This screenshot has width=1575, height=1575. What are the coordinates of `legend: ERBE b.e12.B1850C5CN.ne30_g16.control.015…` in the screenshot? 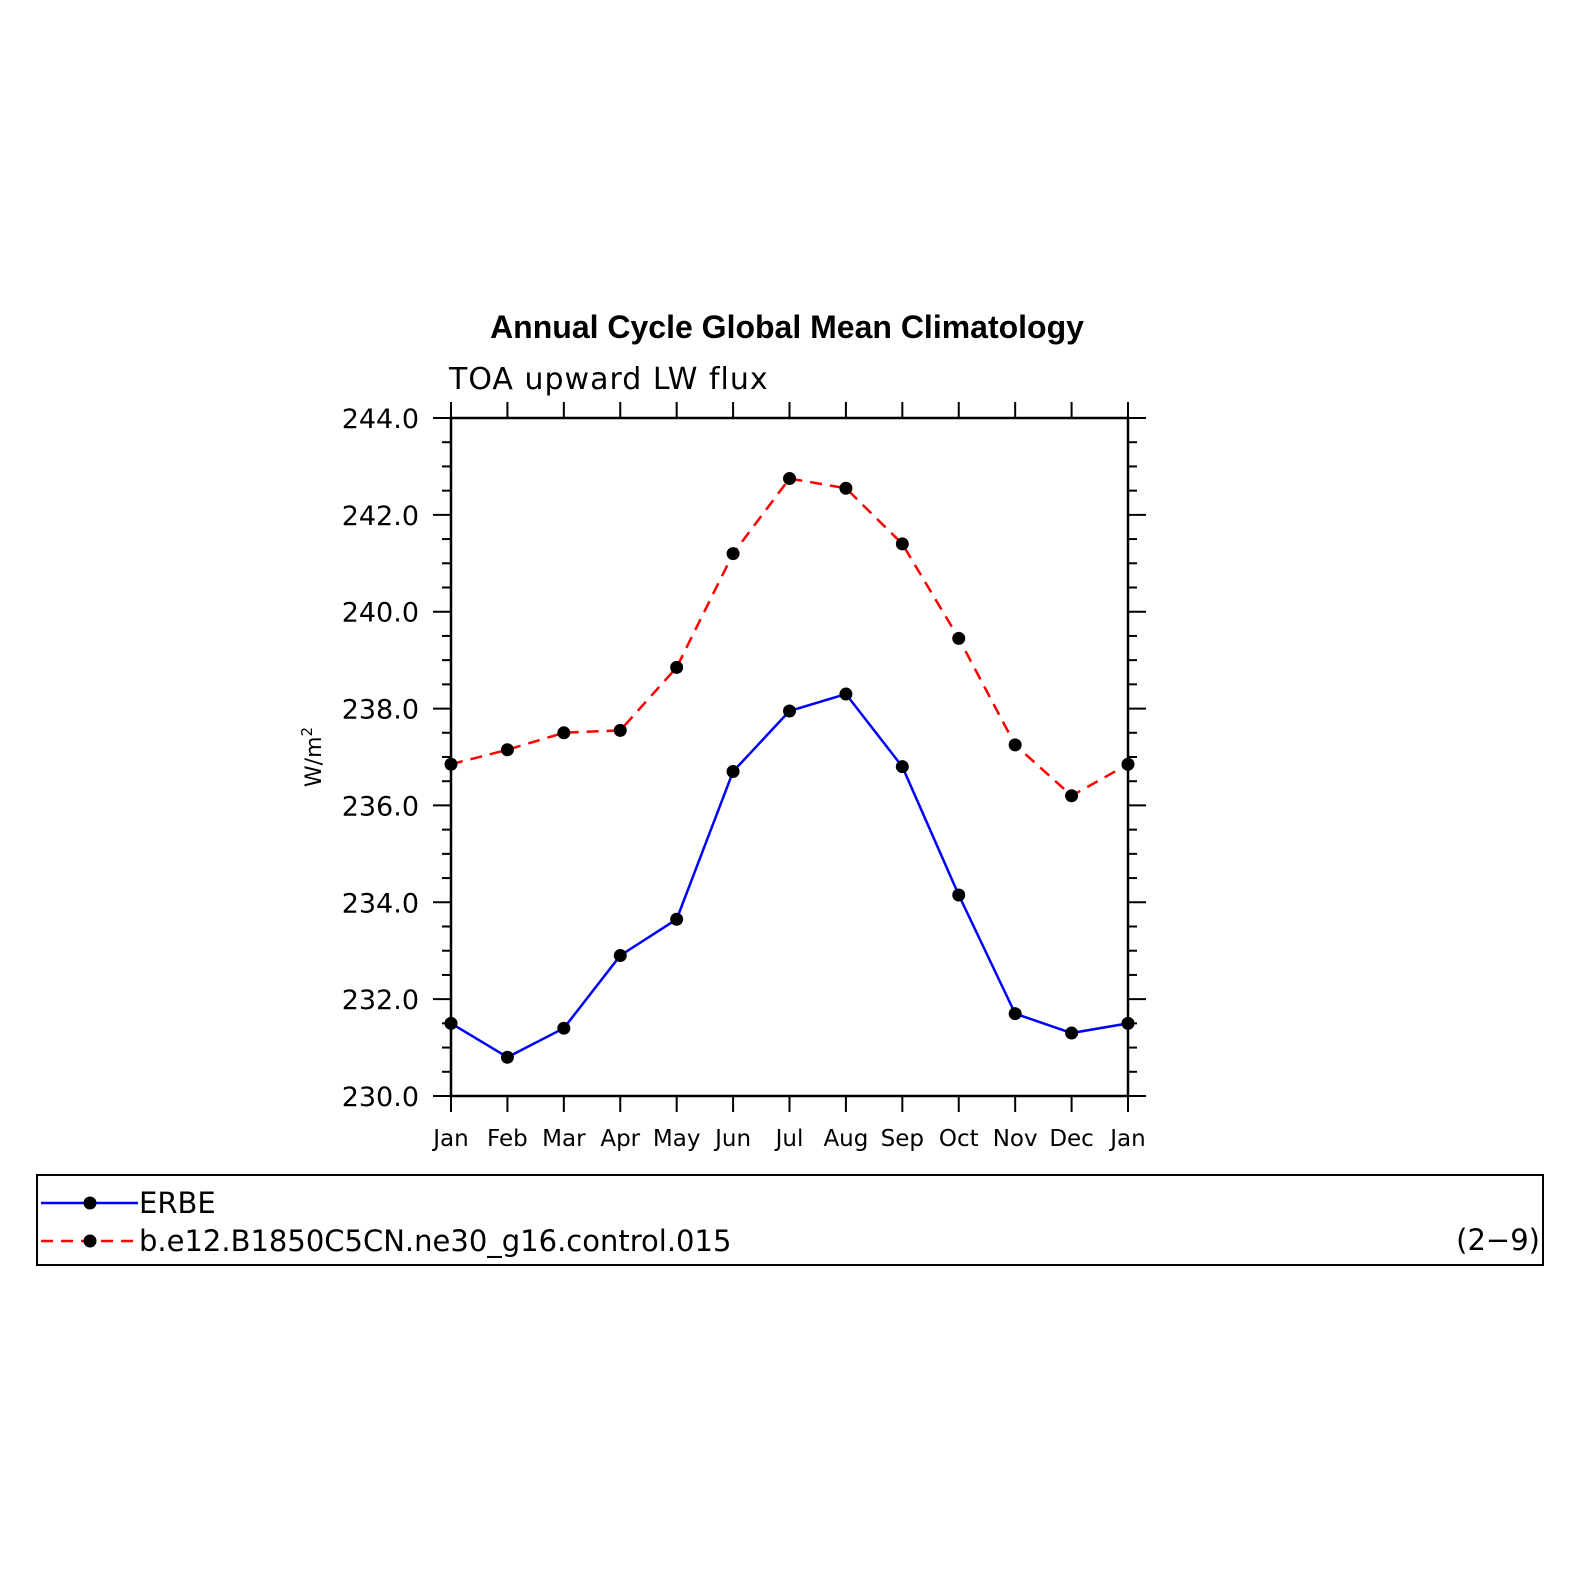 It's located at (790, 1220).